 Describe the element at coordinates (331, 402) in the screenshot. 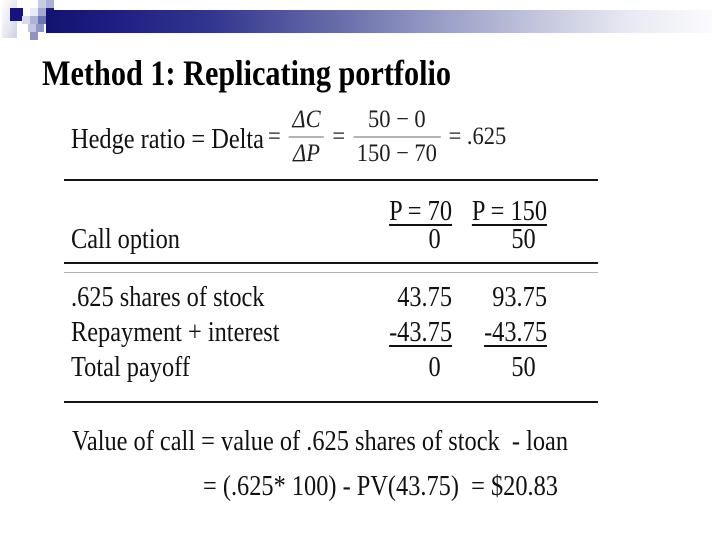

I see `table-rule-bottom` at that location.